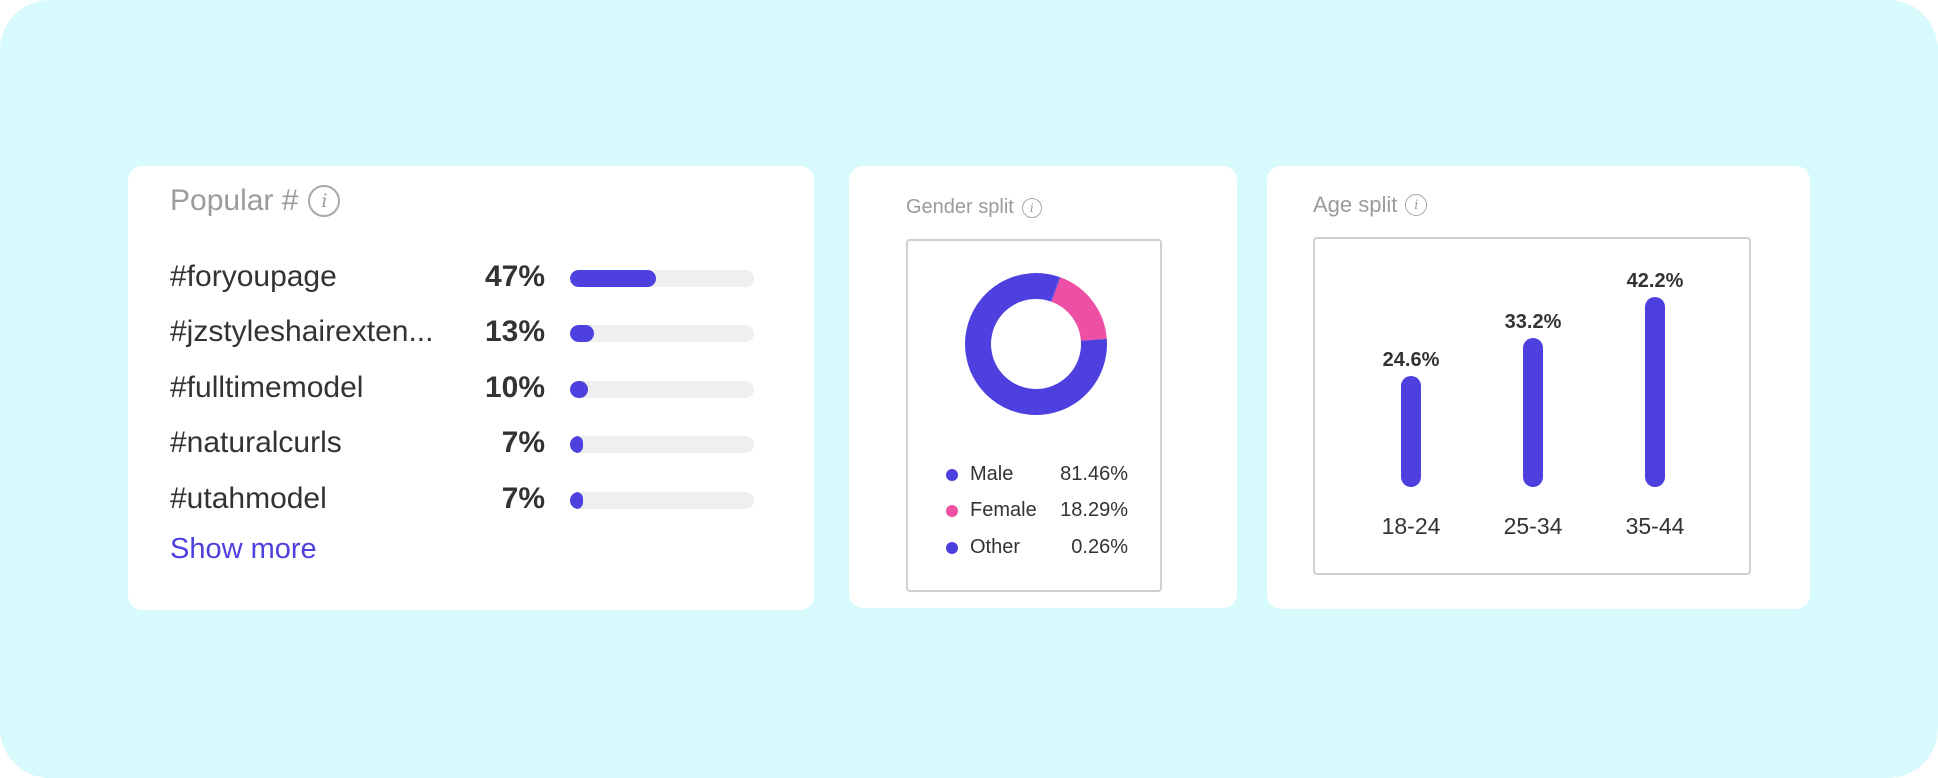 The height and width of the screenshot is (778, 1938). Describe the element at coordinates (1003, 510) in the screenshot. I see `legend-label: Female` at that location.